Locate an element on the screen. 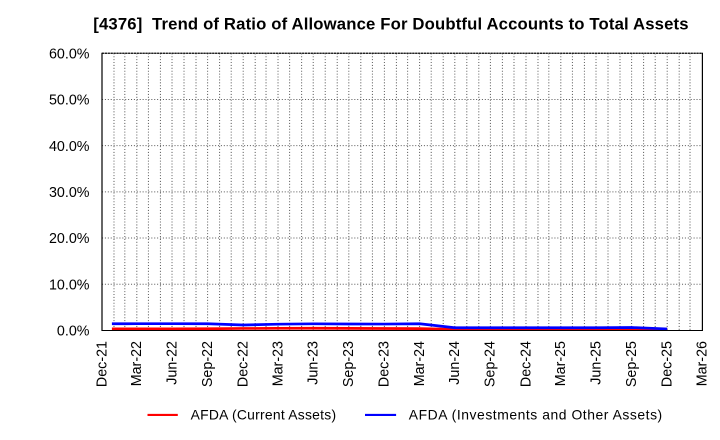 The width and height of the screenshot is (720, 440). svg-text: Jun-23 is located at coordinates (314, 363).